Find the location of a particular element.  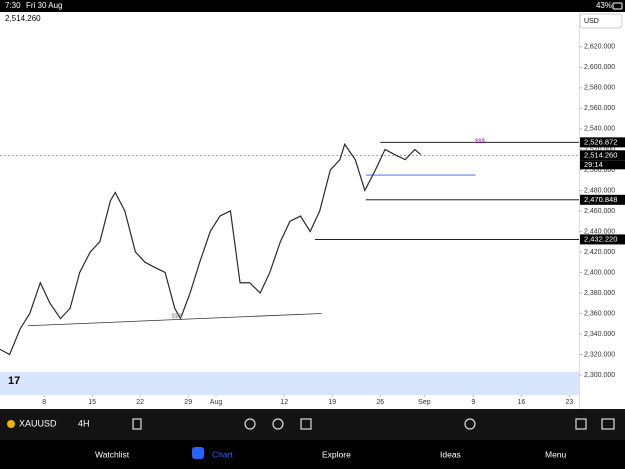

y-tick-label: 2,380.000 is located at coordinates (599, 293).